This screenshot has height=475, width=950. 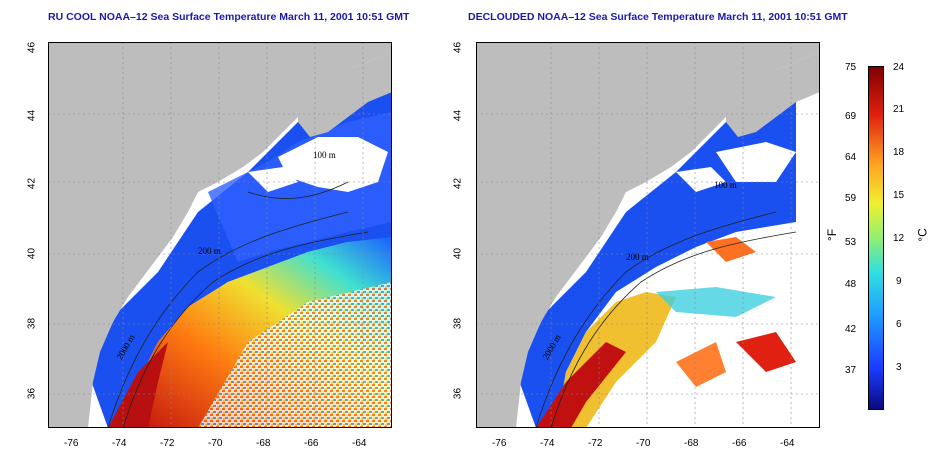 I want to click on left-xtick-70: -70, so click(x=215, y=443).